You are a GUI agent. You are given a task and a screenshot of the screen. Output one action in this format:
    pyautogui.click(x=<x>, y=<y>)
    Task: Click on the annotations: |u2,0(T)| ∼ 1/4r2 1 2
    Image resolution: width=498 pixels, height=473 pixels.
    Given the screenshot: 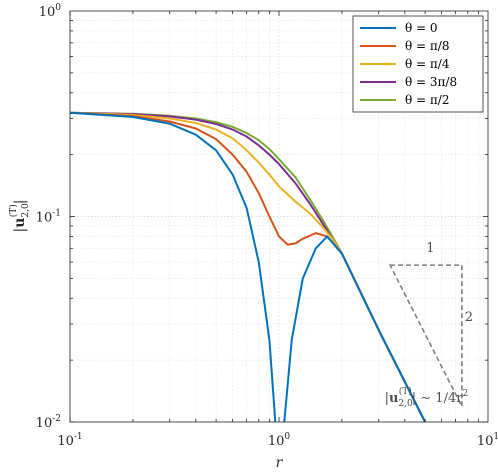 What is the action you would take?
    pyautogui.click(x=429, y=325)
    